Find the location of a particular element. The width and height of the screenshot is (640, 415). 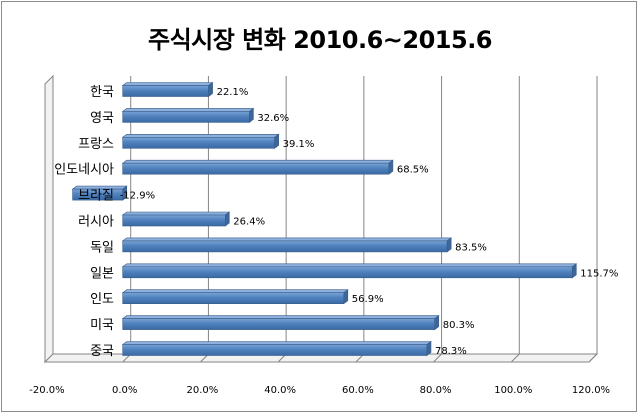

x-tick-label: 60.0% is located at coordinates (358, 390).